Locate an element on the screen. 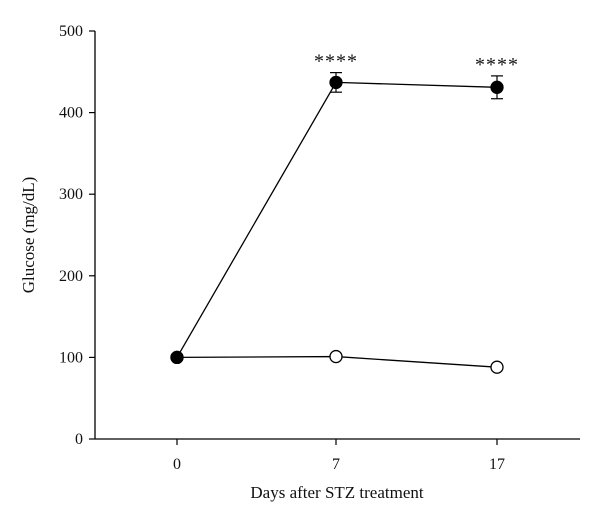 The image size is (600, 523). y-tick-label: 100 is located at coordinates (71, 357).